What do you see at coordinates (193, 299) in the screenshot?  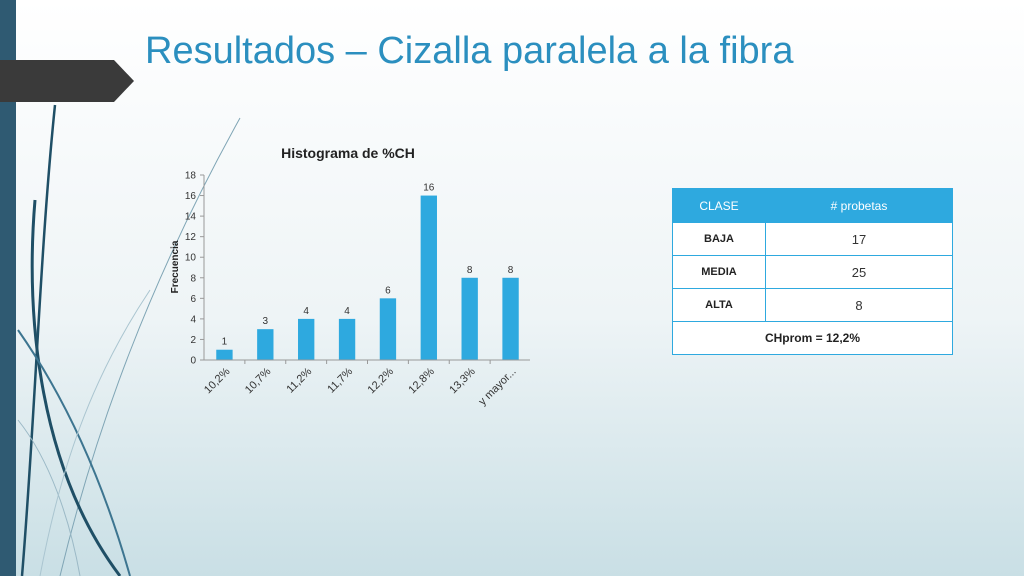 I see `y-tick-label: 6` at bounding box center [193, 299].